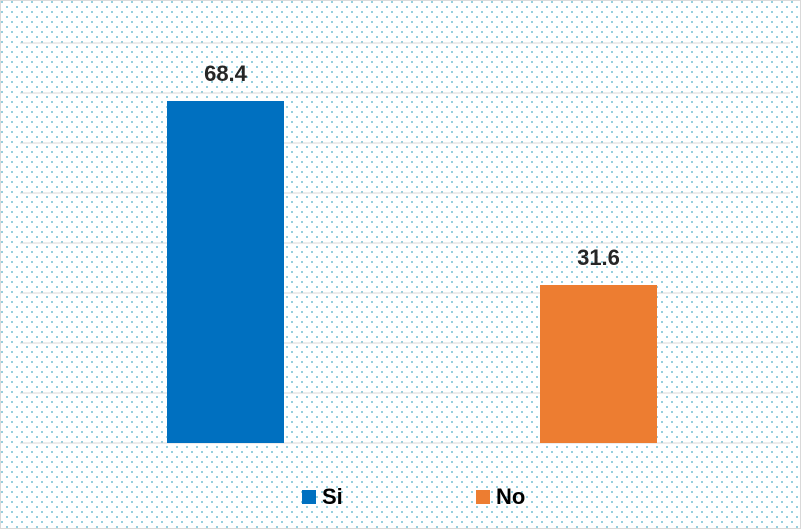 The image size is (801, 529). I want to click on data-label: 68.4, so click(226, 73).